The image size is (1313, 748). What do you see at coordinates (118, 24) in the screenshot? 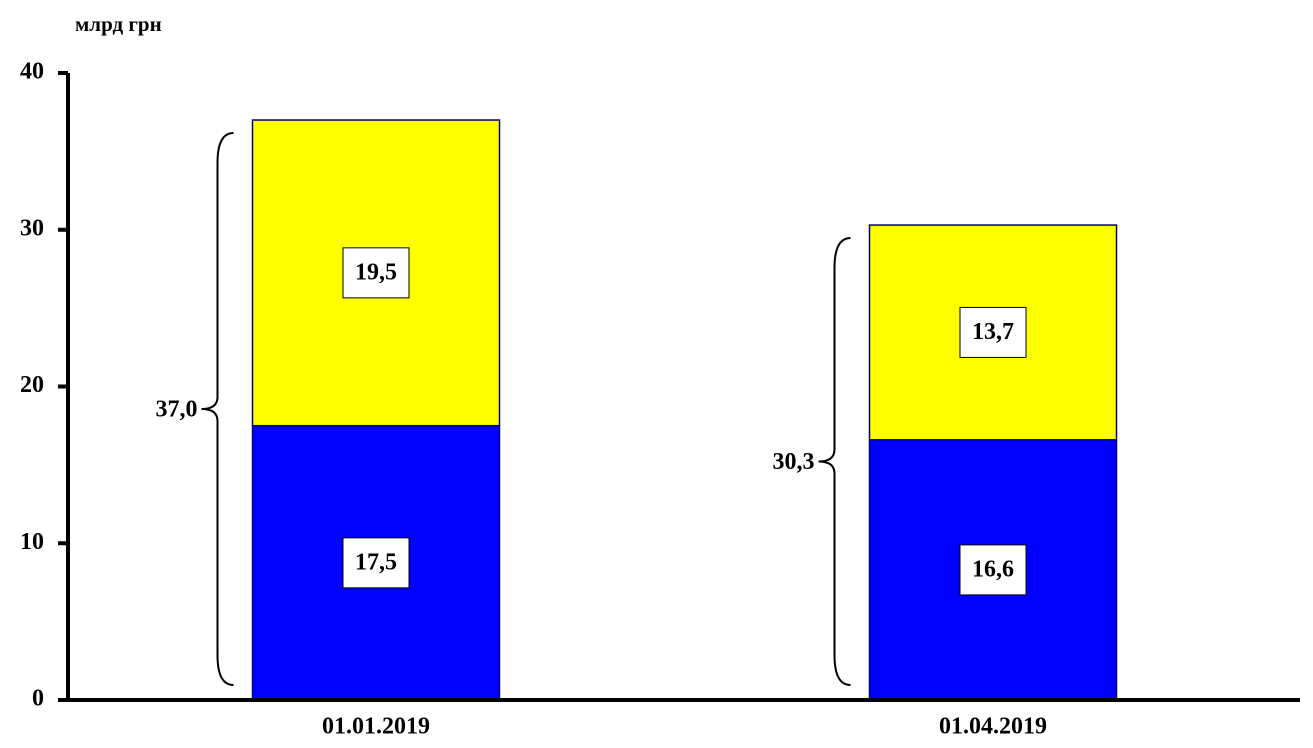
I see `y-axis-label: млрд грн` at bounding box center [118, 24].